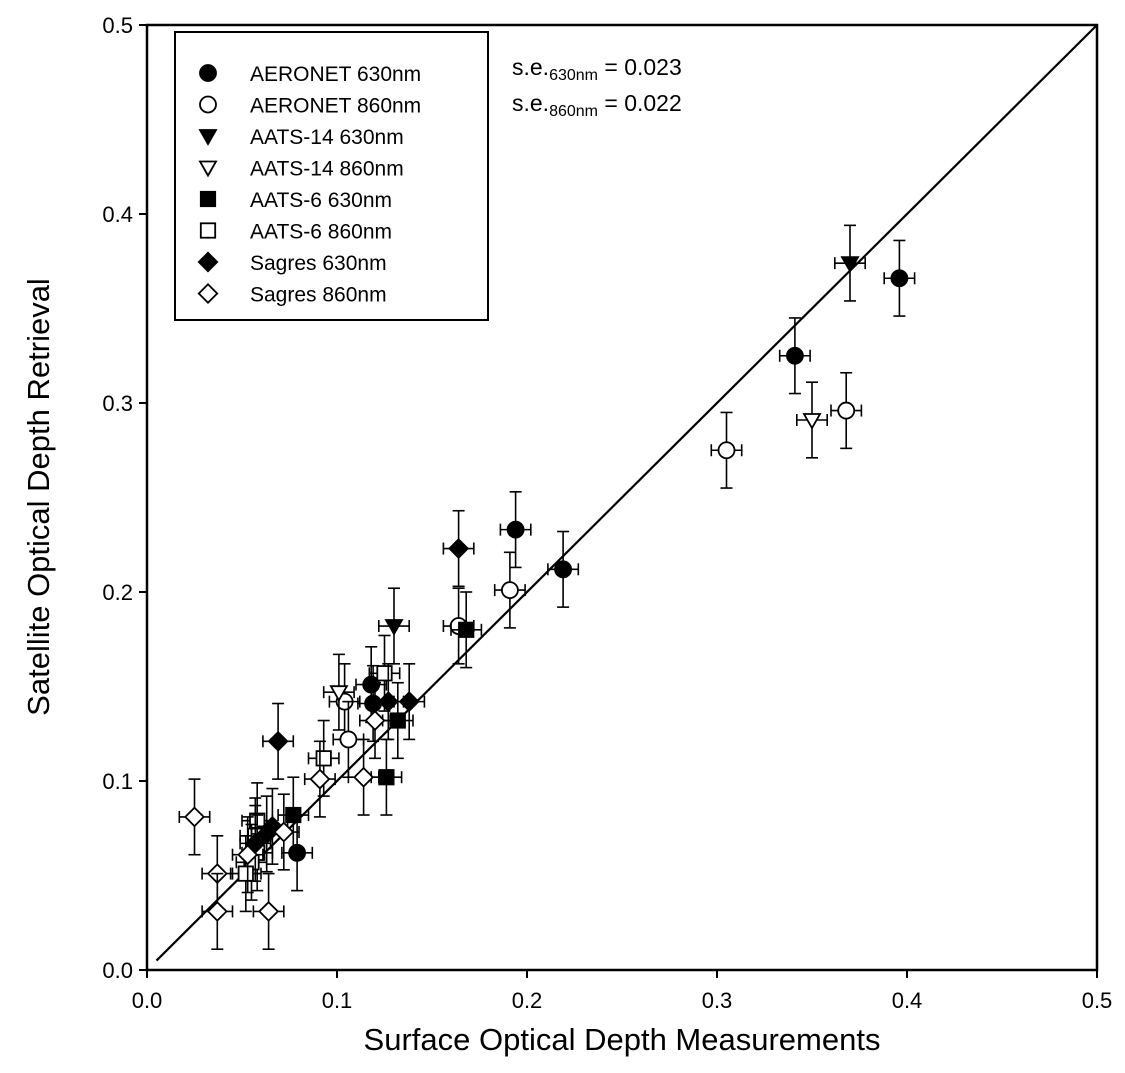  Describe the element at coordinates (321, 200) in the screenshot. I see `legend-label: AATS-6 630nm` at that location.